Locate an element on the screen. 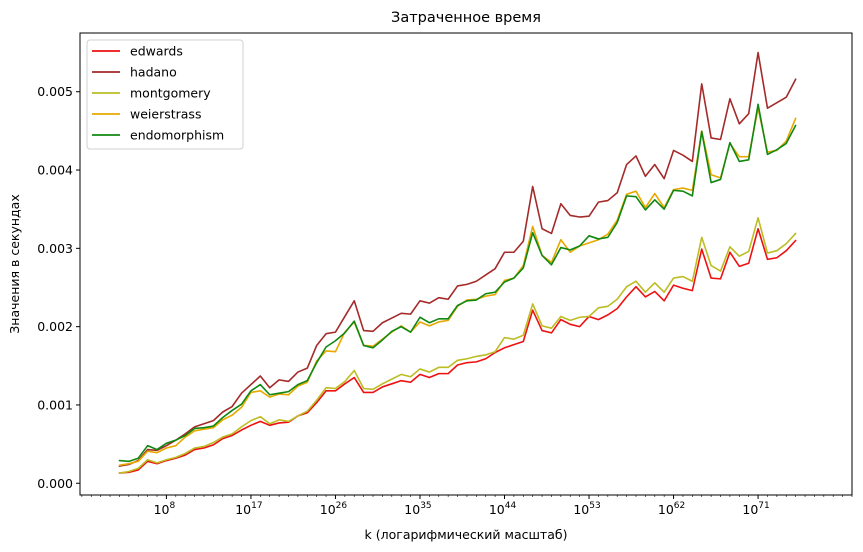  x-axis-label: k (логарифмический масштаб) is located at coordinates (466, 534).